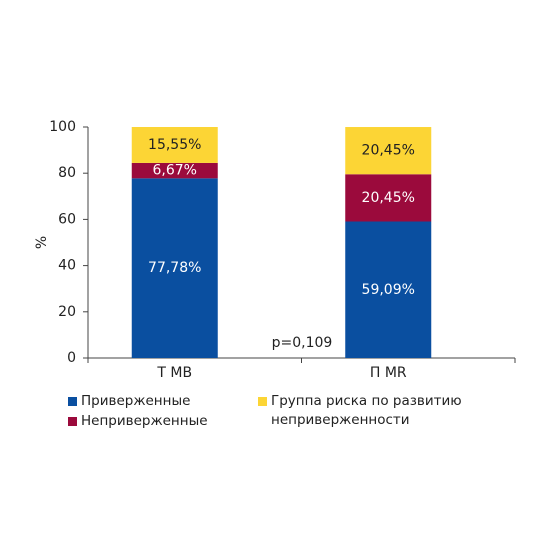 The width and height of the screenshot is (550, 550). I want to click on y-tick-label: 60, so click(67, 219).